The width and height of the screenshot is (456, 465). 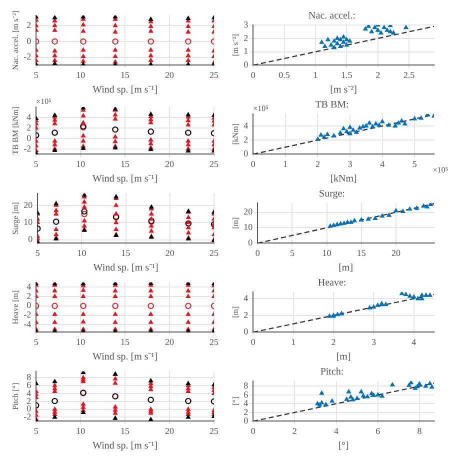 What do you see at coordinates (350, 163) in the screenshot?
I see `x-tick-label: 3` at bounding box center [350, 163].